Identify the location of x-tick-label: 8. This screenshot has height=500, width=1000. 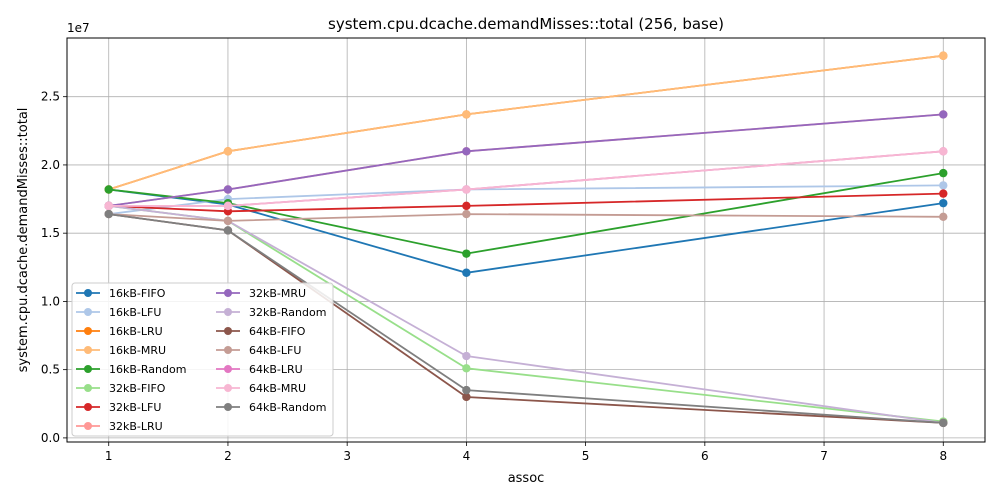
(943, 456).